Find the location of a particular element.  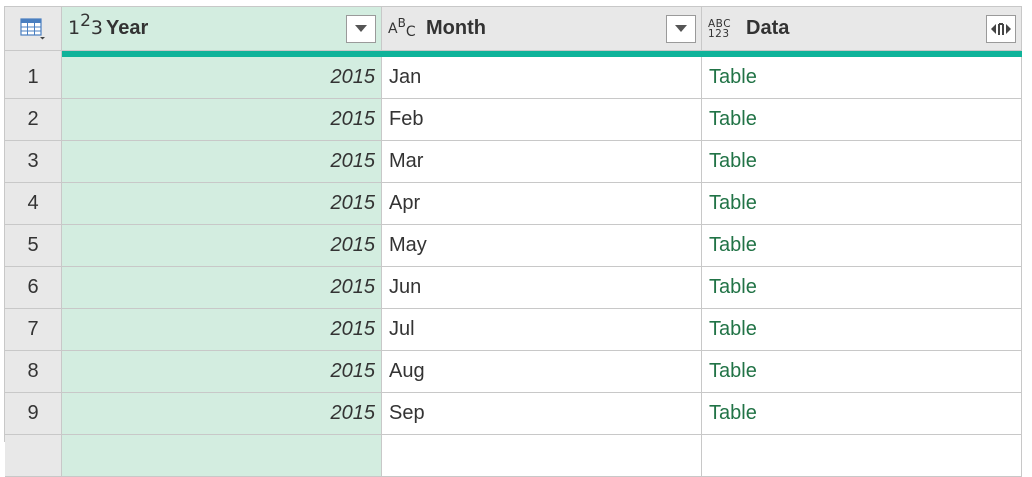

column-label-month: Month is located at coordinates (456, 28).